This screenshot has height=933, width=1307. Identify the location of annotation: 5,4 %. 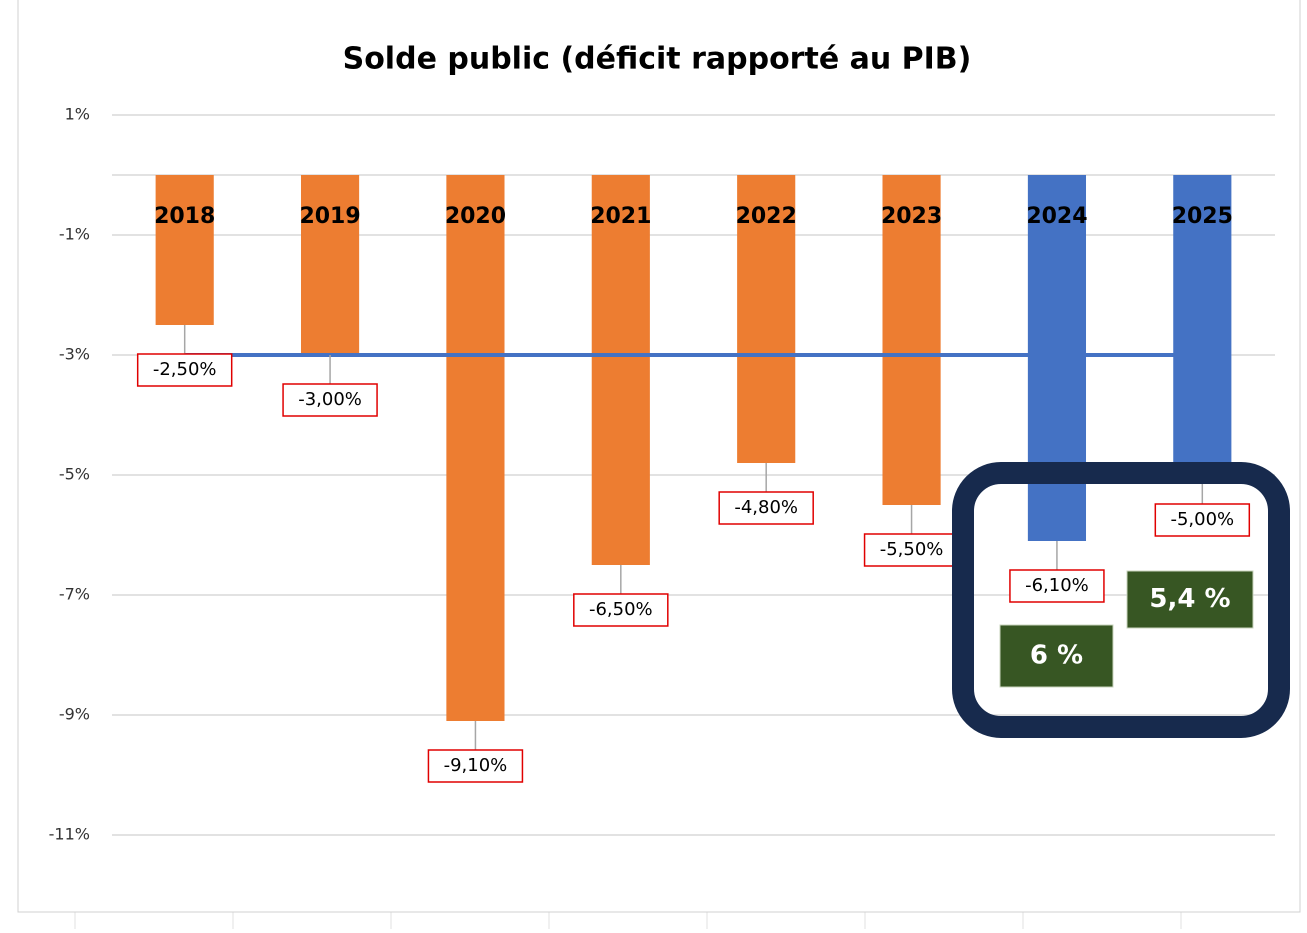
(1189, 599).